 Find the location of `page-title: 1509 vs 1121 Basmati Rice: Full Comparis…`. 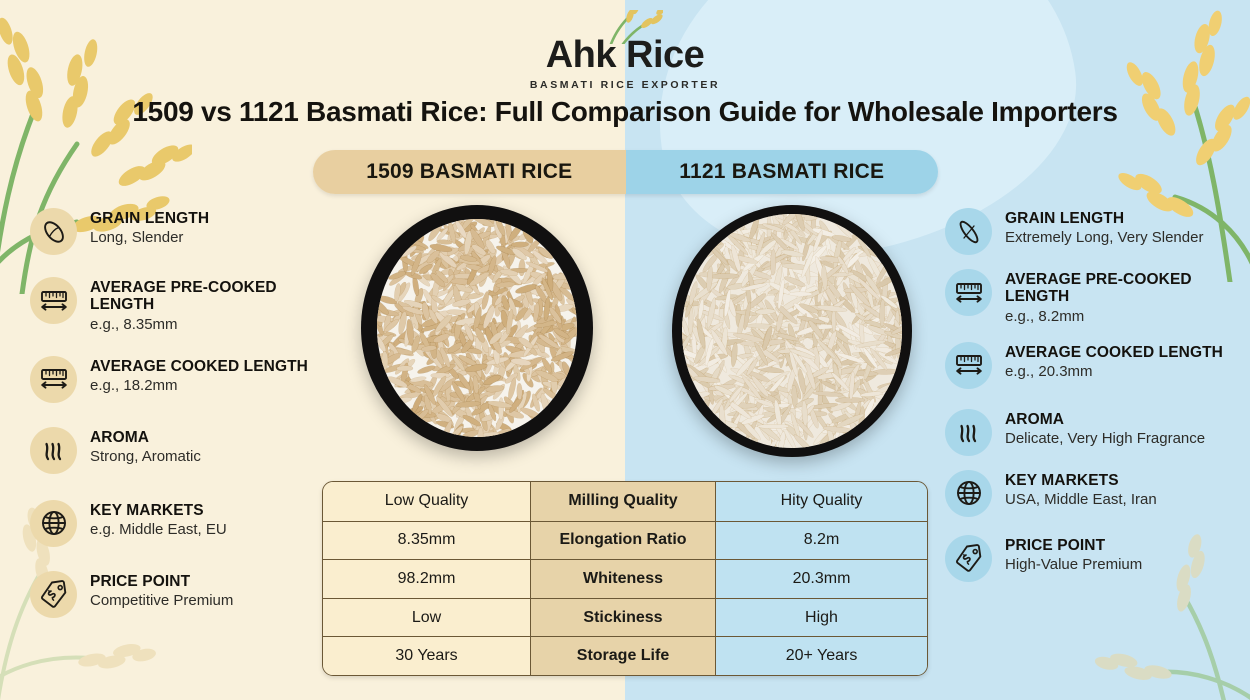

page-title: 1509 vs 1121 Basmati Rice: Full Comparis… is located at coordinates (625, 111).